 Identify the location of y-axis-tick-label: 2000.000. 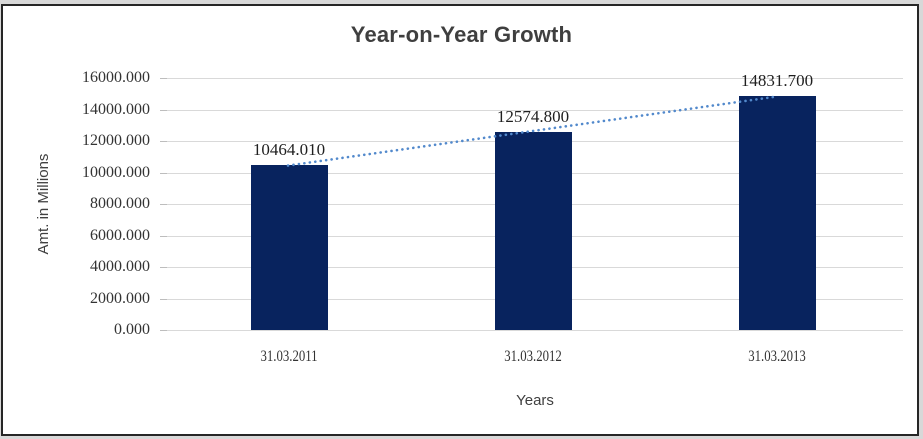
(120, 298).